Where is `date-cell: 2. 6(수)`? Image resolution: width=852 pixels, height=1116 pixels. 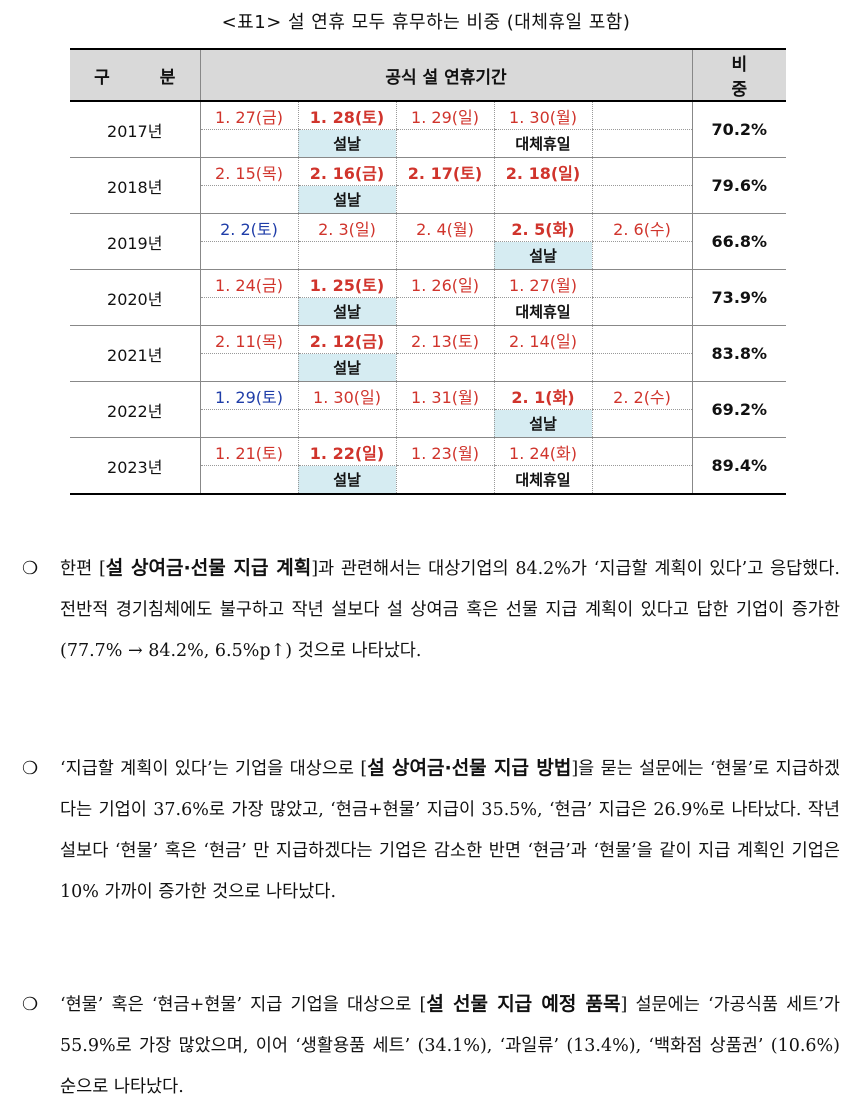
date-cell: 2. 6(수) is located at coordinates (642, 227).